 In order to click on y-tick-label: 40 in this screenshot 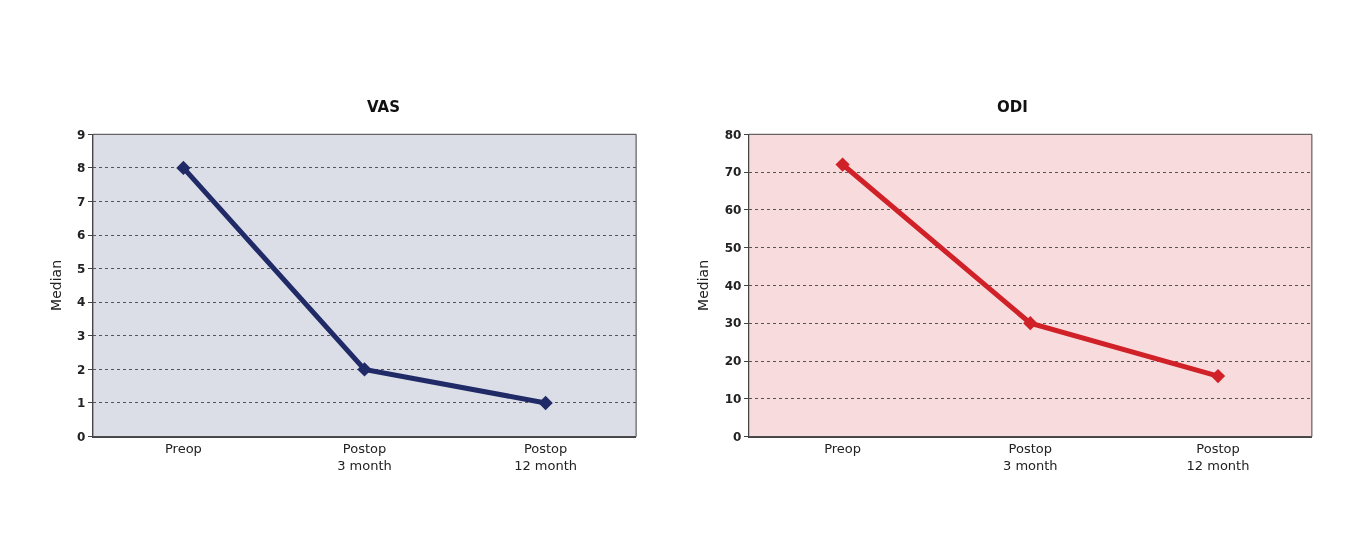, I will do `click(733, 285)`.